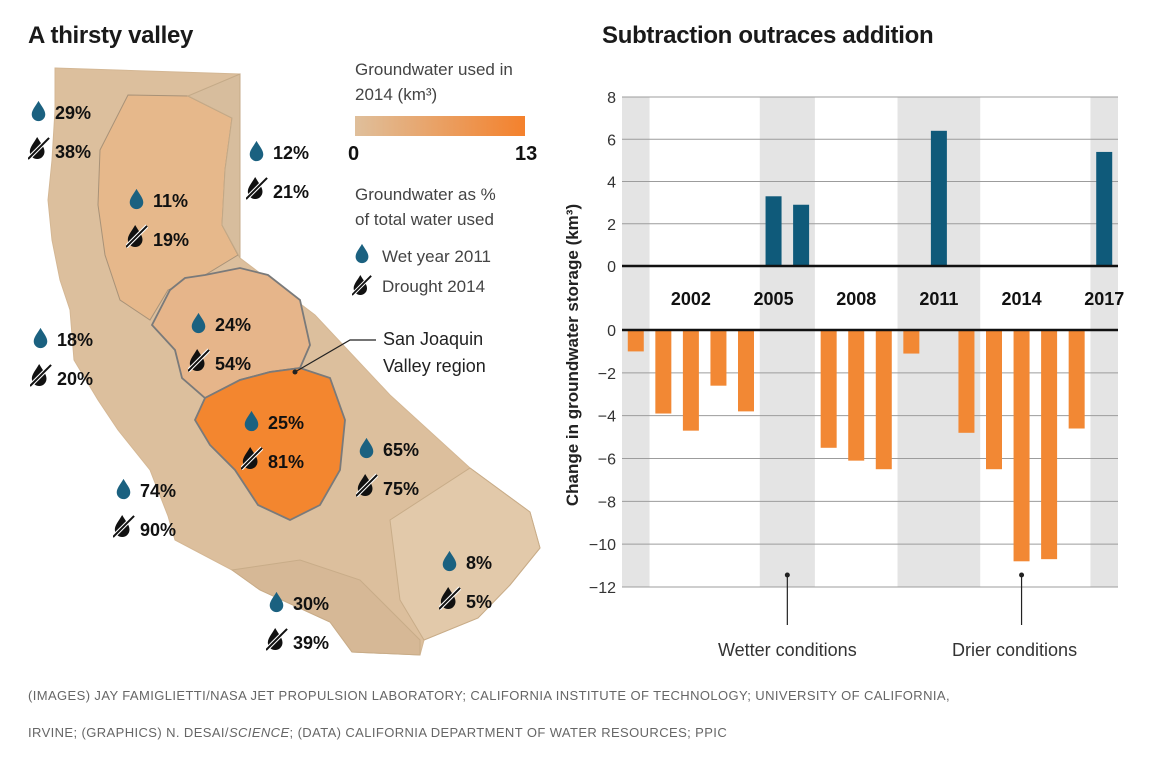  I want to click on legend-gradient-min: 0, so click(353, 154).